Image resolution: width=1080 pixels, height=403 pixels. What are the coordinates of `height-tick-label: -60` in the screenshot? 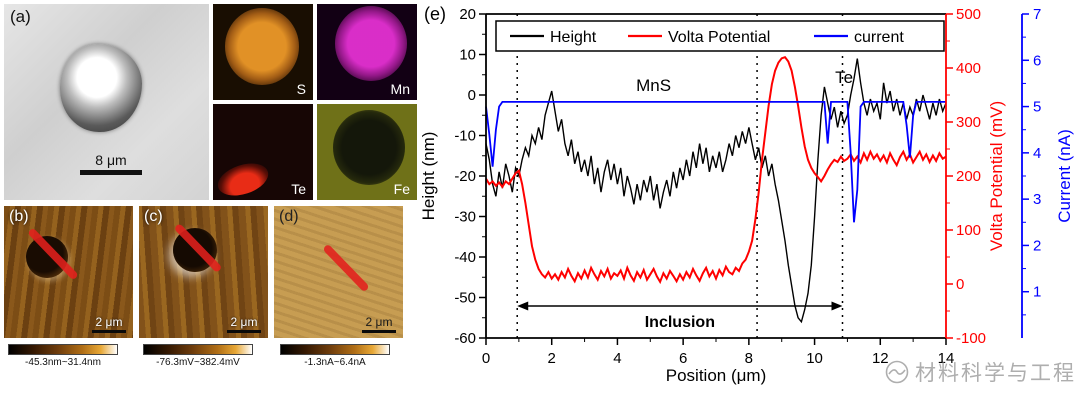 It's located at (465, 338).